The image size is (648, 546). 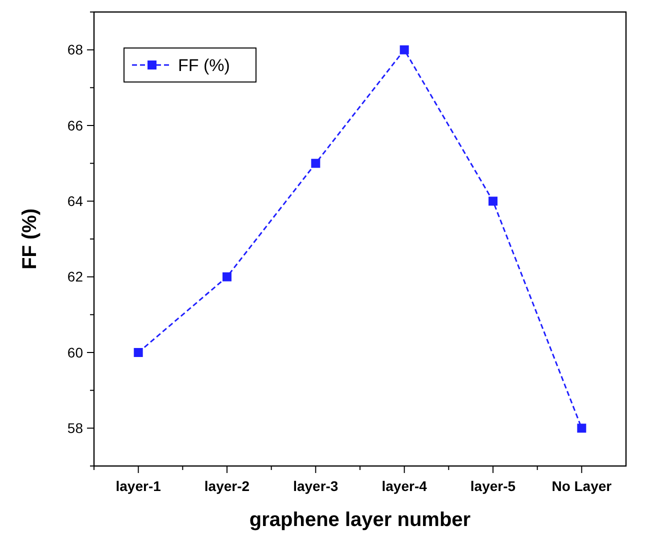 I want to click on x-tick-label: layer-4, so click(x=405, y=486).